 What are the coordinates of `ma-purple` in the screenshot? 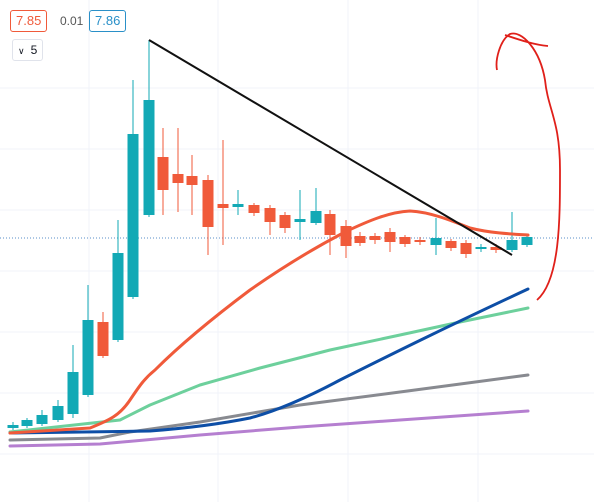 It's located at (269, 428).